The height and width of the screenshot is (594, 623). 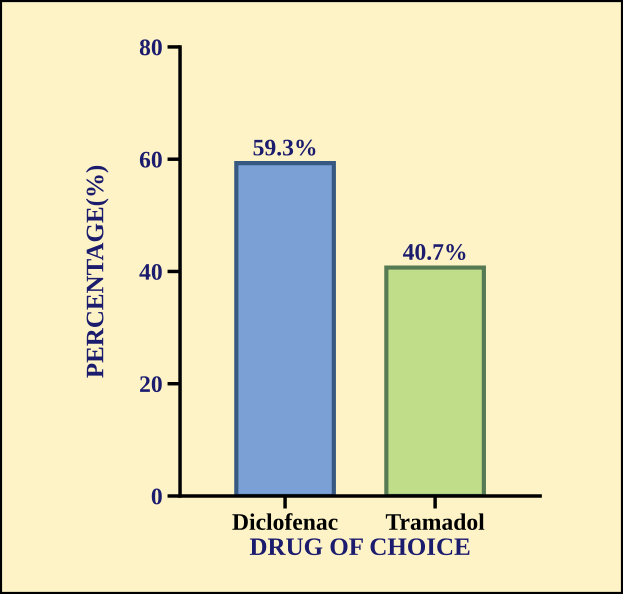 What do you see at coordinates (157, 496) in the screenshot?
I see `y-tick-label: 0` at bounding box center [157, 496].